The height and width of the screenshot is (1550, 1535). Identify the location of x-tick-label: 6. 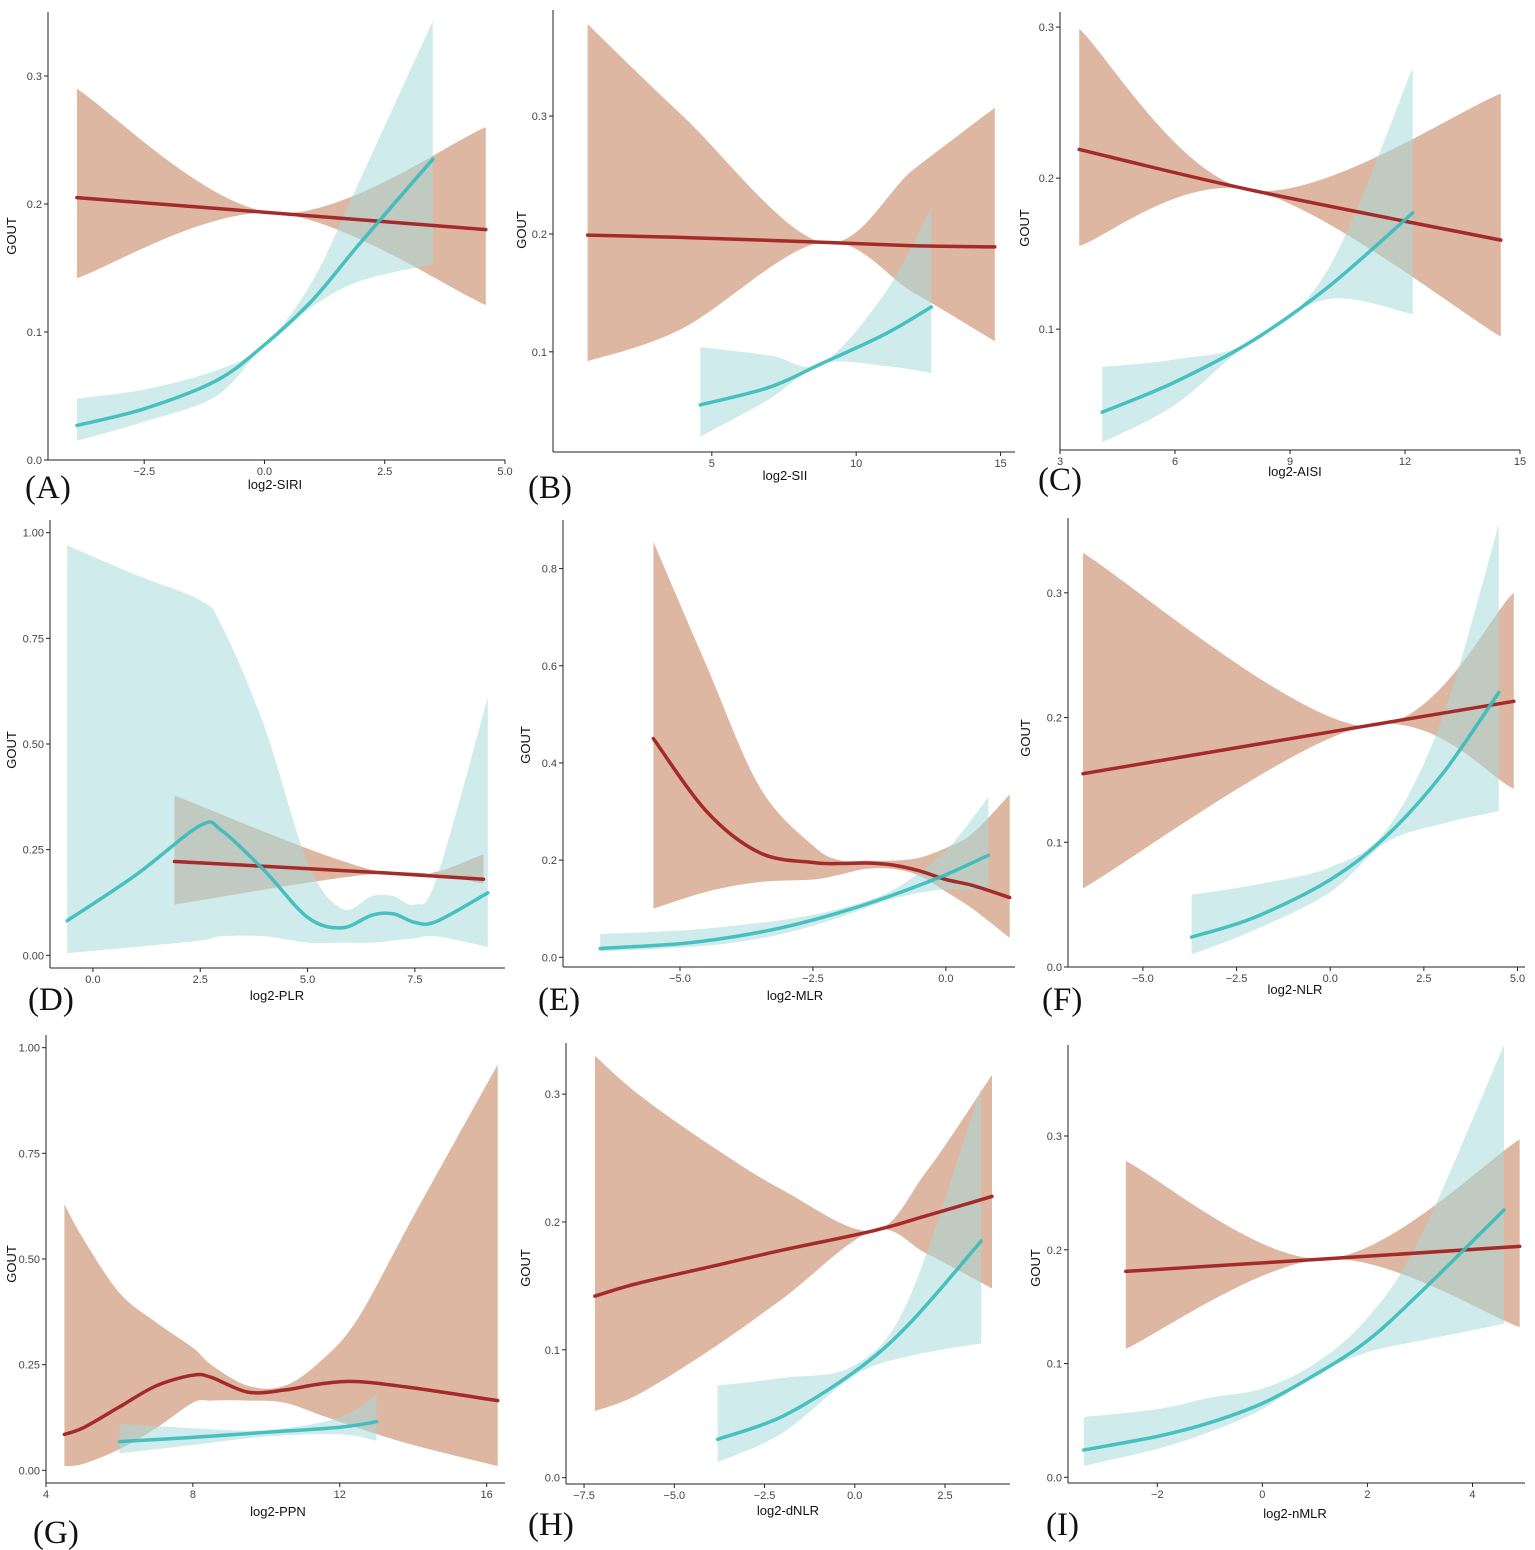
(1175, 462).